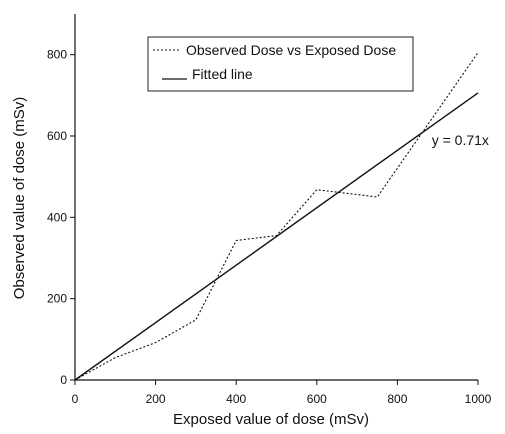  I want to click on x-ticks: 0 200 400 600 800 1000, so click(282, 393).